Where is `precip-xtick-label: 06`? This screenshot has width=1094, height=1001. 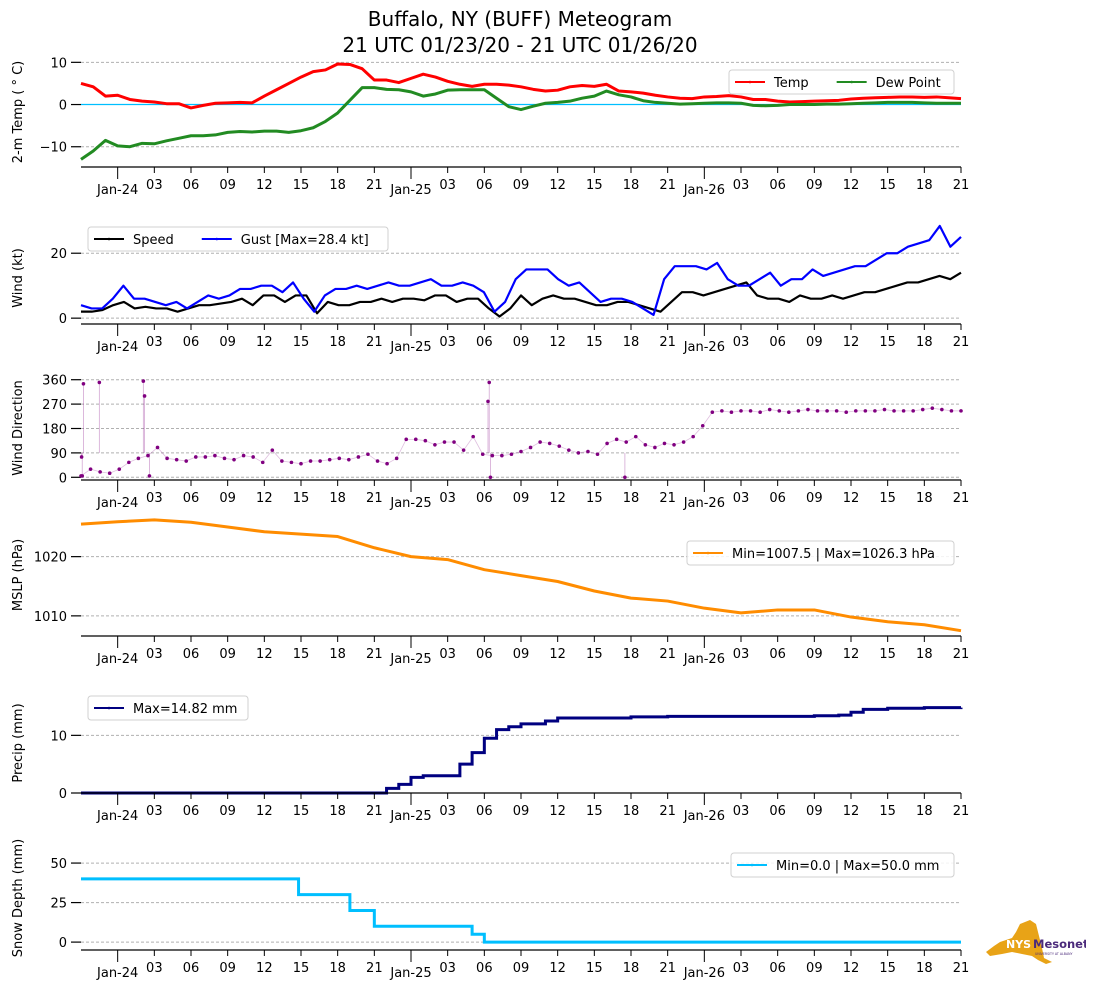 precip-xtick-label: 06 is located at coordinates (191, 811).